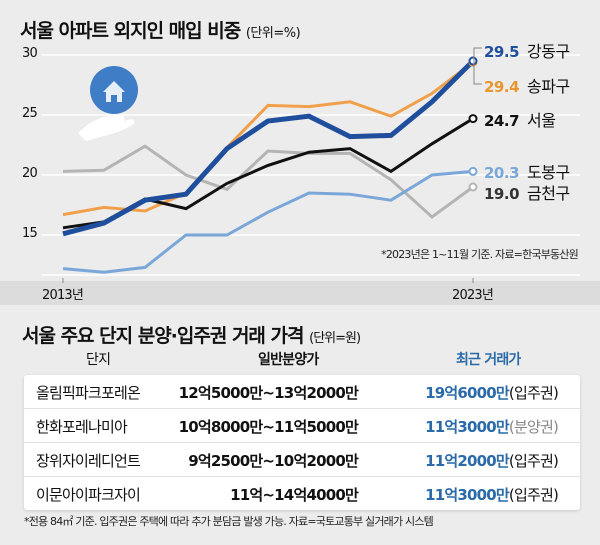 Image resolution: width=600 pixels, height=545 pixels. Describe the element at coordinates (130, 31) in the screenshot. I see `chart-title-text: 서울 아파트 외지인 매입 비중` at that location.